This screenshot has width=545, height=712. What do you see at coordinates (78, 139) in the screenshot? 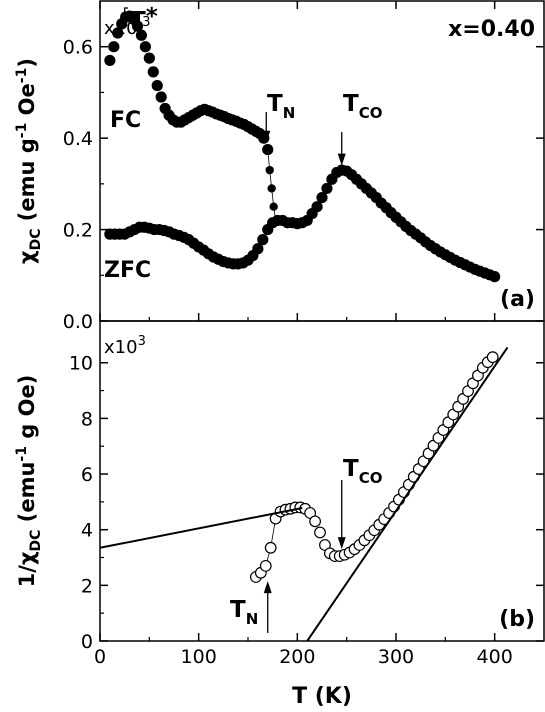
I see `y-tick-label-a: 0.4` at bounding box center [78, 139].